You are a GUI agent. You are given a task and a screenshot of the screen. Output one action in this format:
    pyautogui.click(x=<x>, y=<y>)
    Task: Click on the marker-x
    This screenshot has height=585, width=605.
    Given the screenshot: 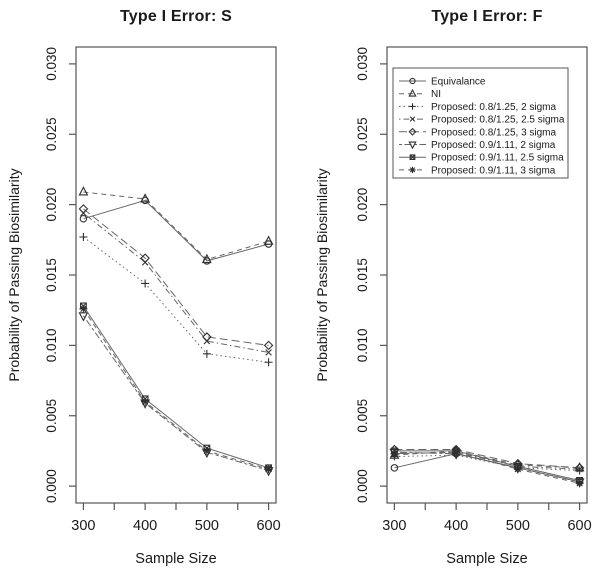 What is the action you would take?
    pyautogui.click(x=268, y=352)
    